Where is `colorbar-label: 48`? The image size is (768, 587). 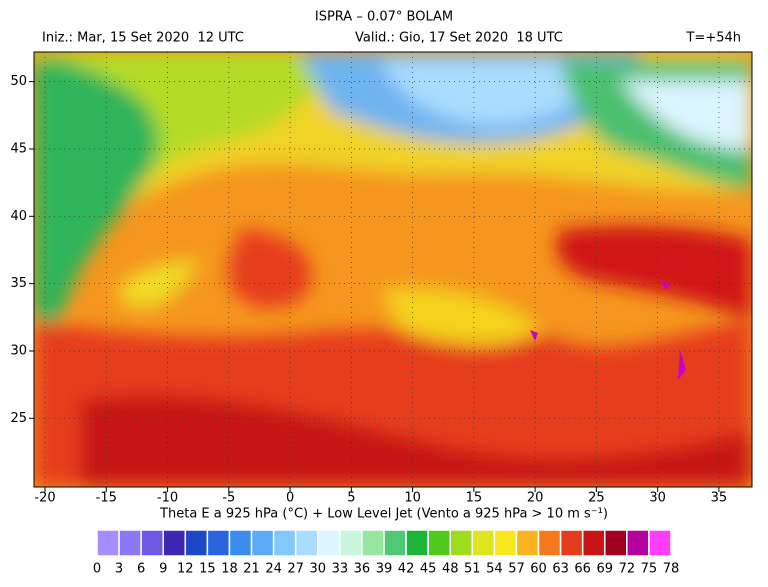 colorbar-label: 48 is located at coordinates (450, 569).